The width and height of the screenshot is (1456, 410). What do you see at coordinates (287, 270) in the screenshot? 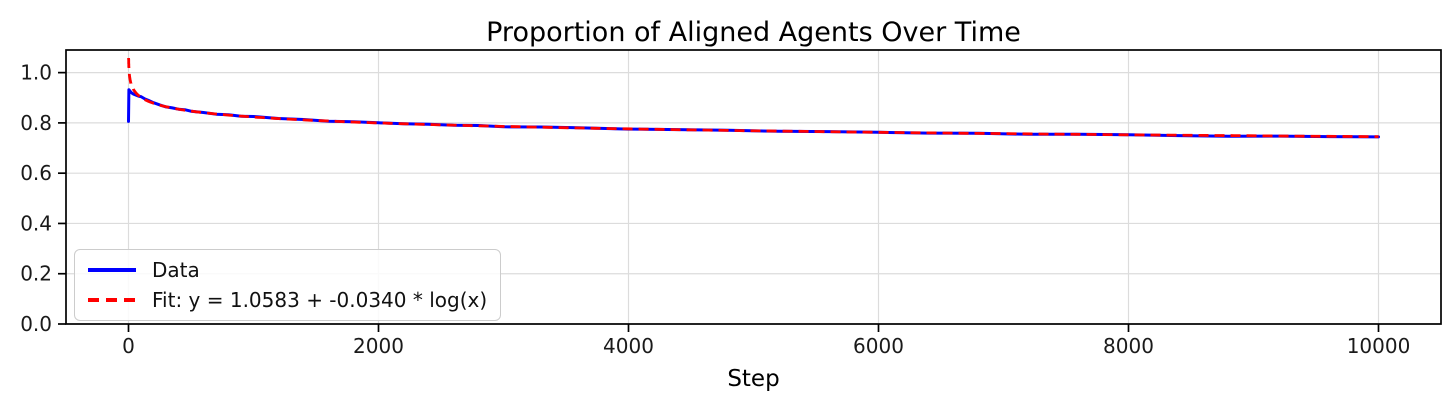
I see `legend-item-data: Data` at bounding box center [287, 270].